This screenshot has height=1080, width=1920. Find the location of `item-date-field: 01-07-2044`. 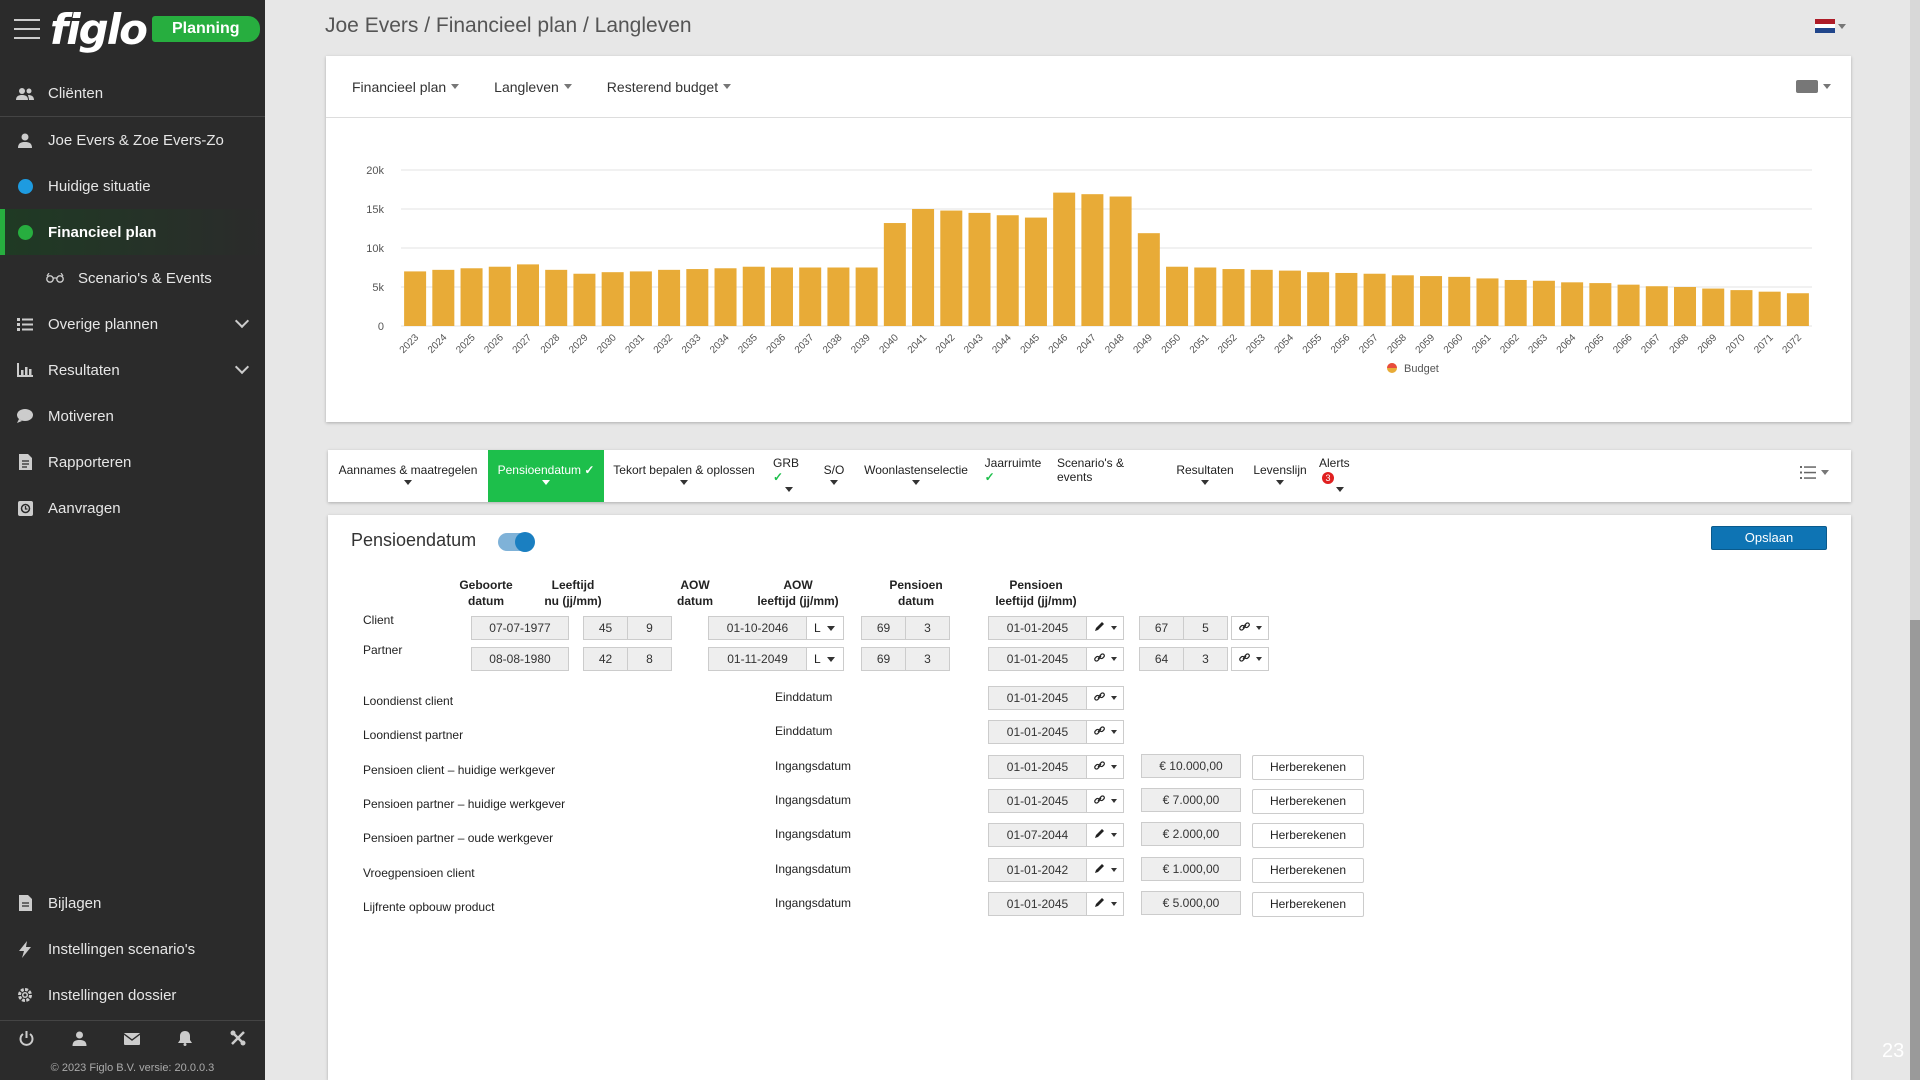

item-date-field: 01-07-2044 is located at coordinates (1037, 835).